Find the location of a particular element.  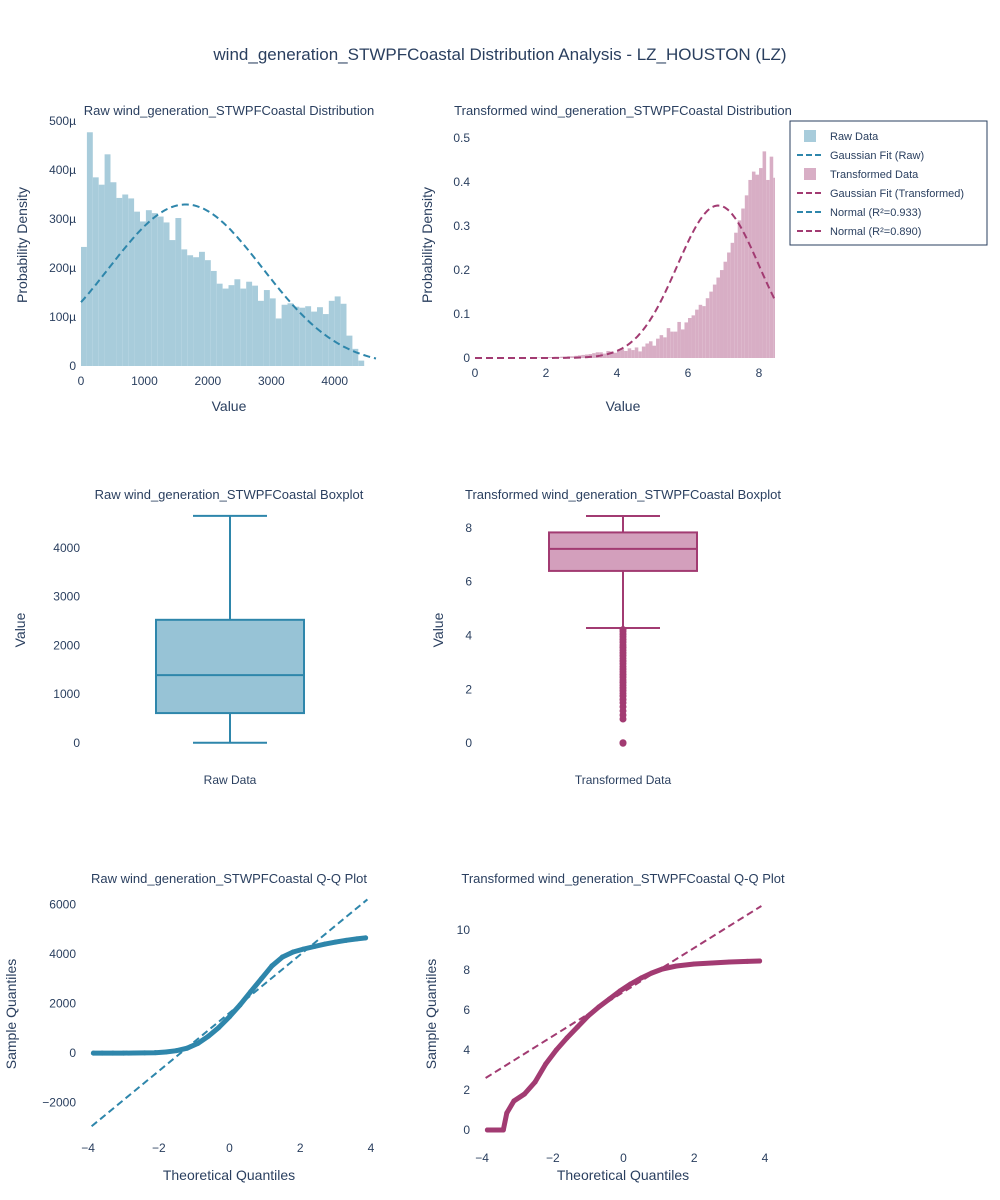

y-tick-label: 4 is located at coordinates (466, 1050).